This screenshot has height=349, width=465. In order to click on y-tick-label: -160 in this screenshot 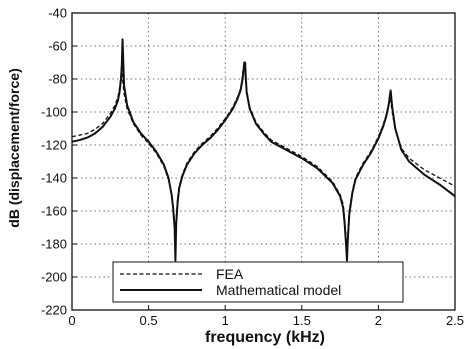, I will do `click(54, 211)`.